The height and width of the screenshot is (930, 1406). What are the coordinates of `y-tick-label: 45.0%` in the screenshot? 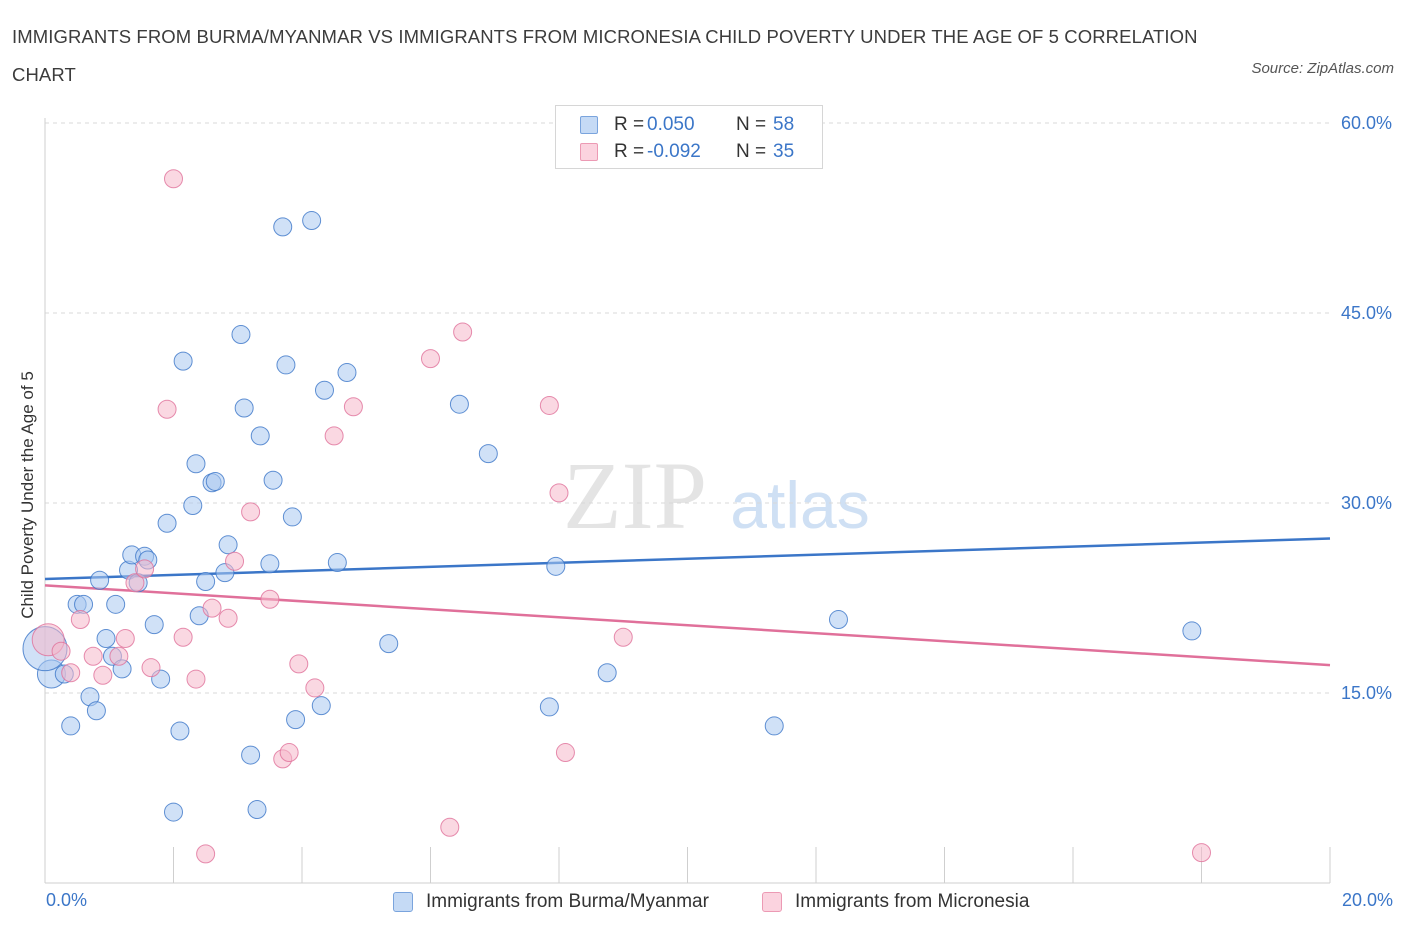 It's located at (1366, 313).